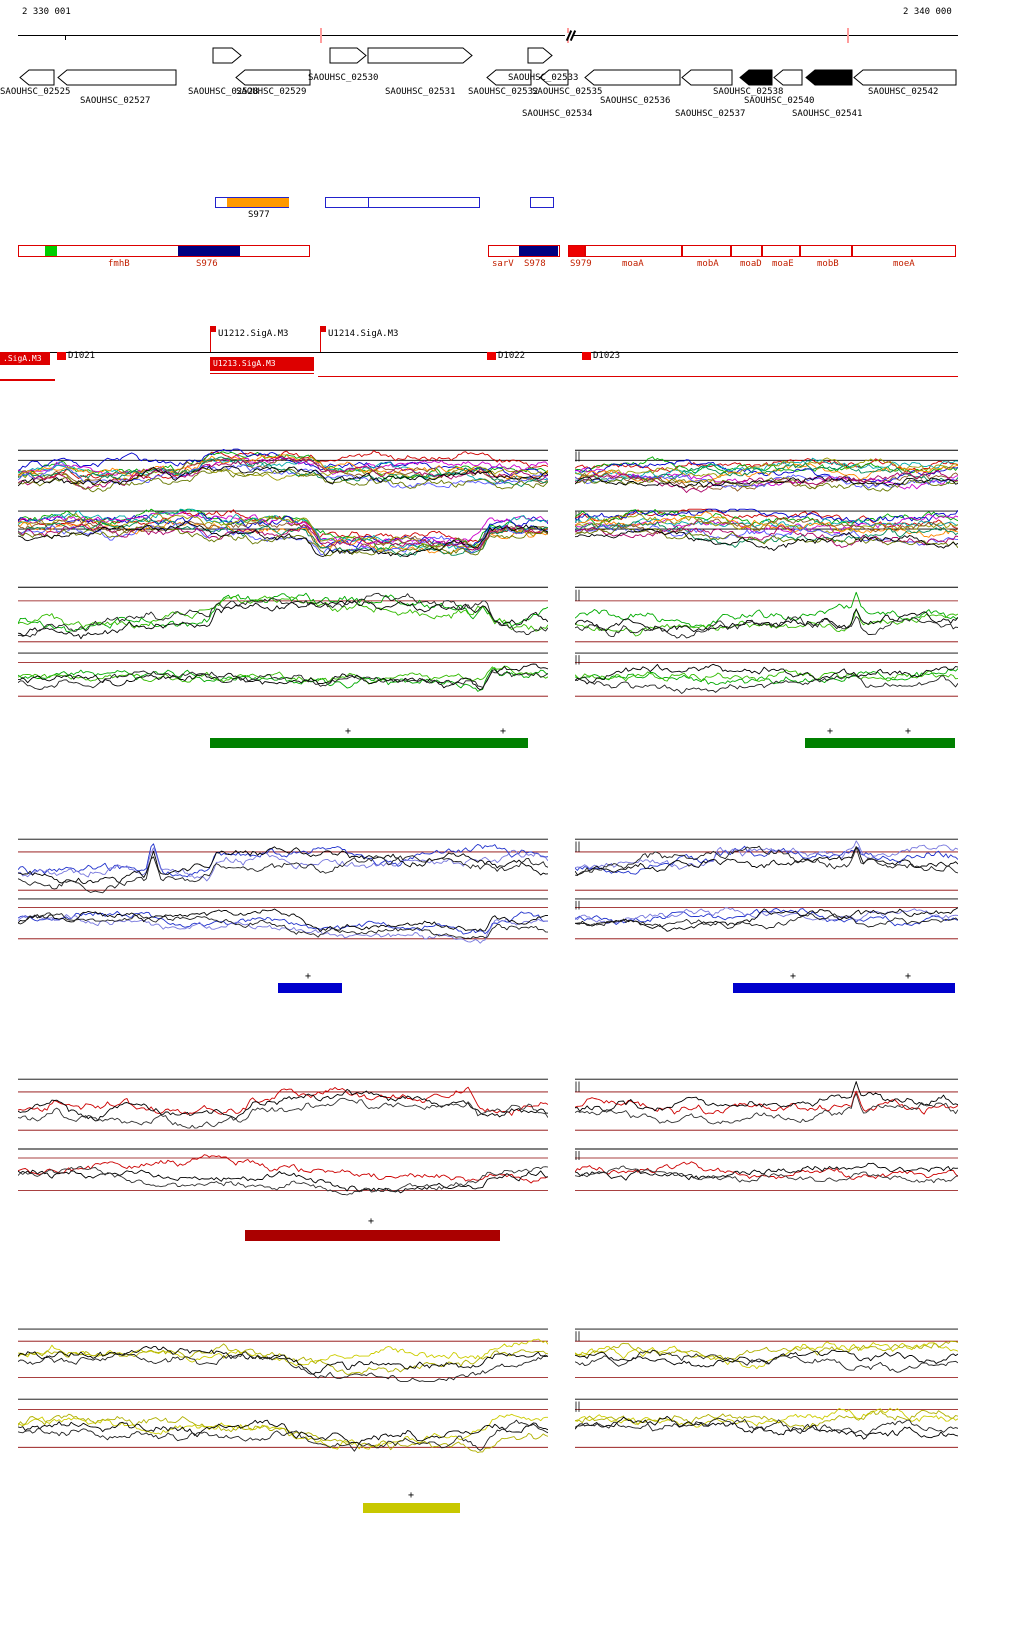 The width and height of the screenshot is (1024, 1640). What do you see at coordinates (766, 471) in the screenshot?
I see `panel-allprobes-fwd-right` at bounding box center [766, 471].